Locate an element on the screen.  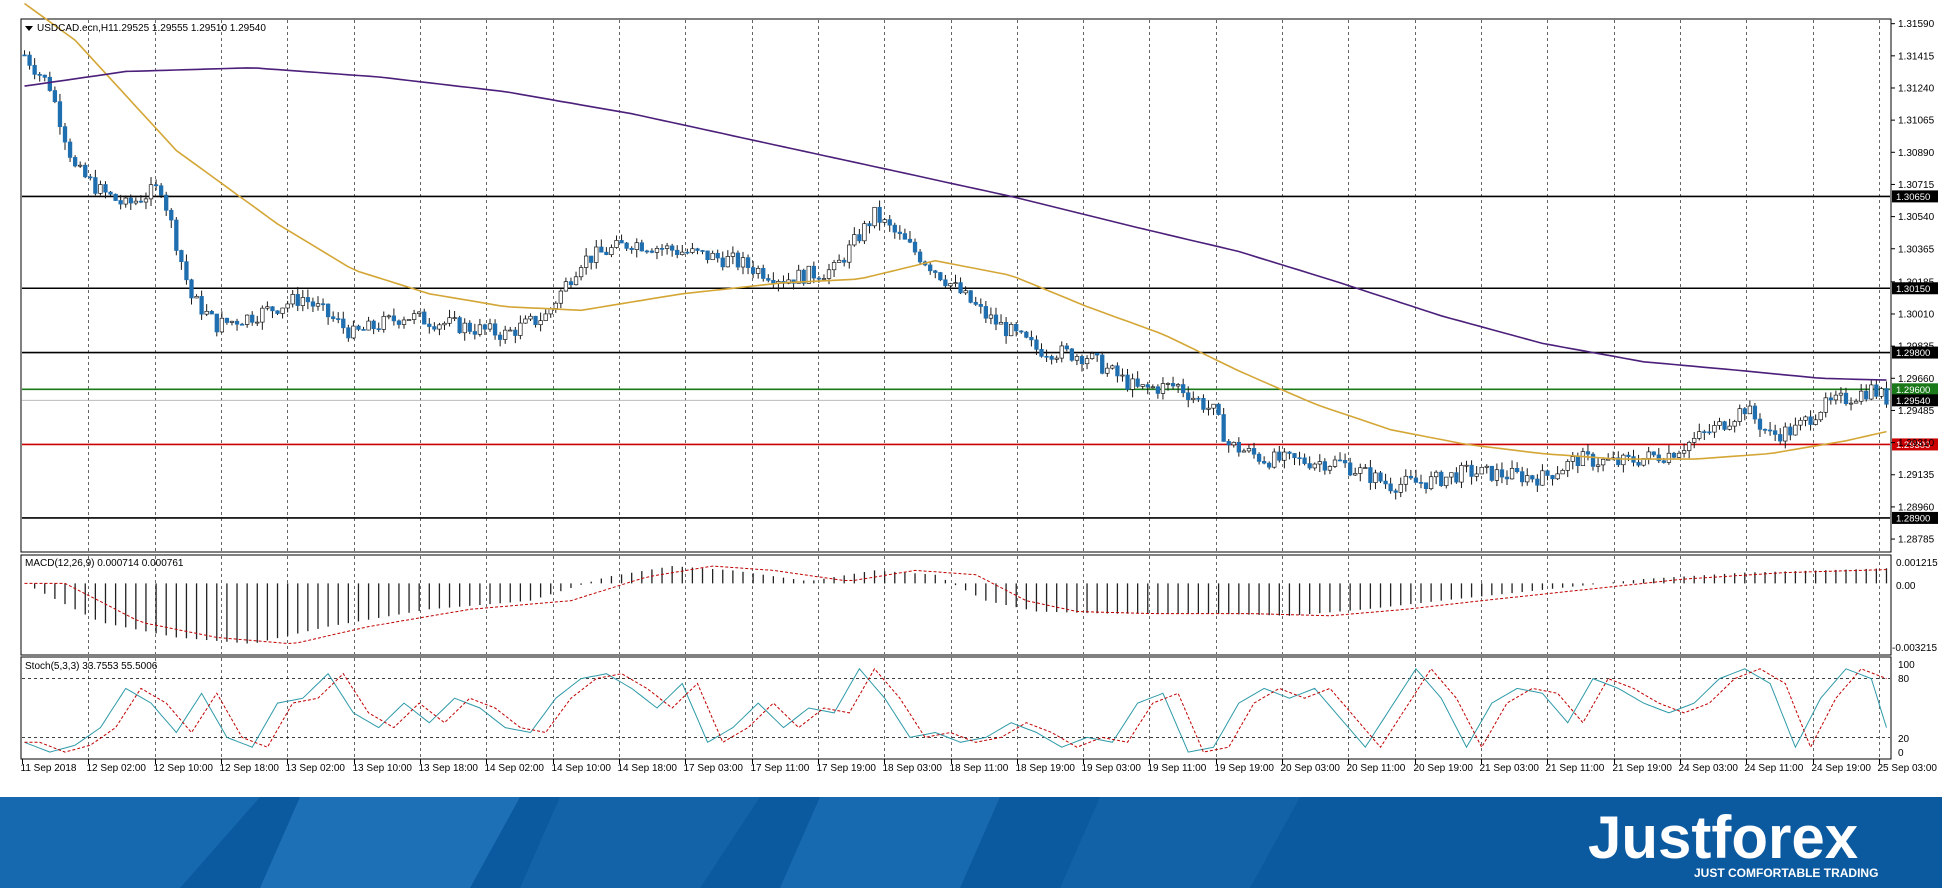
stochastic-label: Stoch(5,3,3) 33.7553 55.5006 is located at coordinates (91, 666).